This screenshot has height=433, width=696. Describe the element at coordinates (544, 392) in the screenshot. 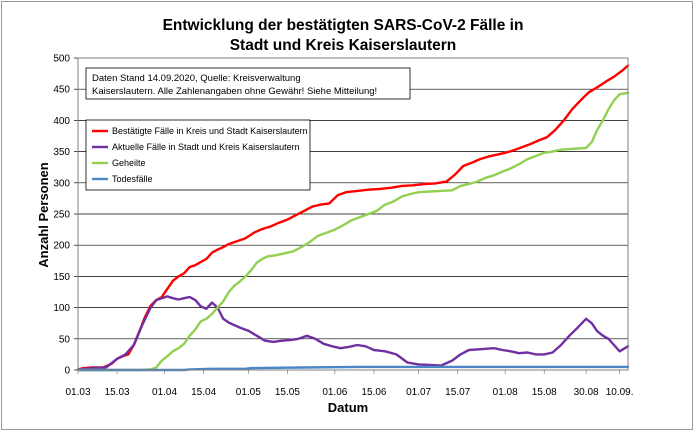

I see `x-tick-label: 15.08` at that location.